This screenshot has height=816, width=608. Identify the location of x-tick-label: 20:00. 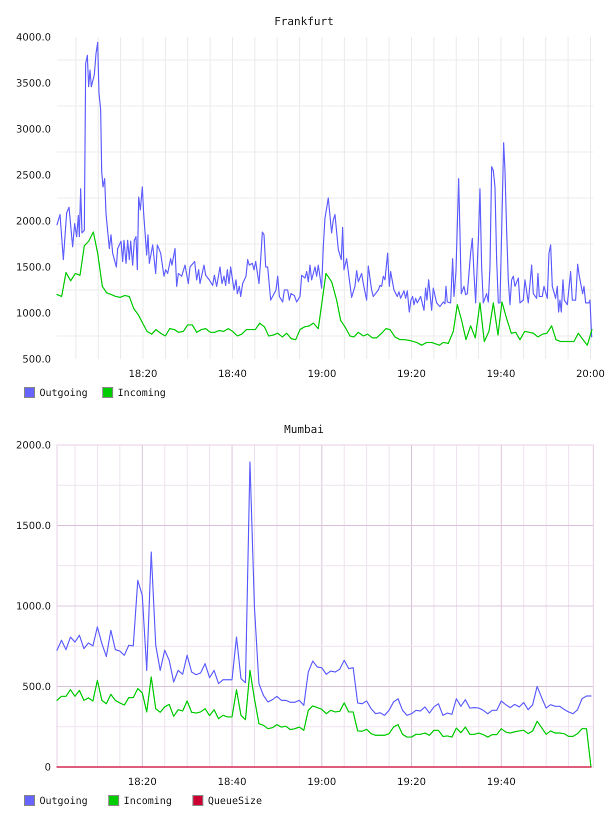
(590, 374).